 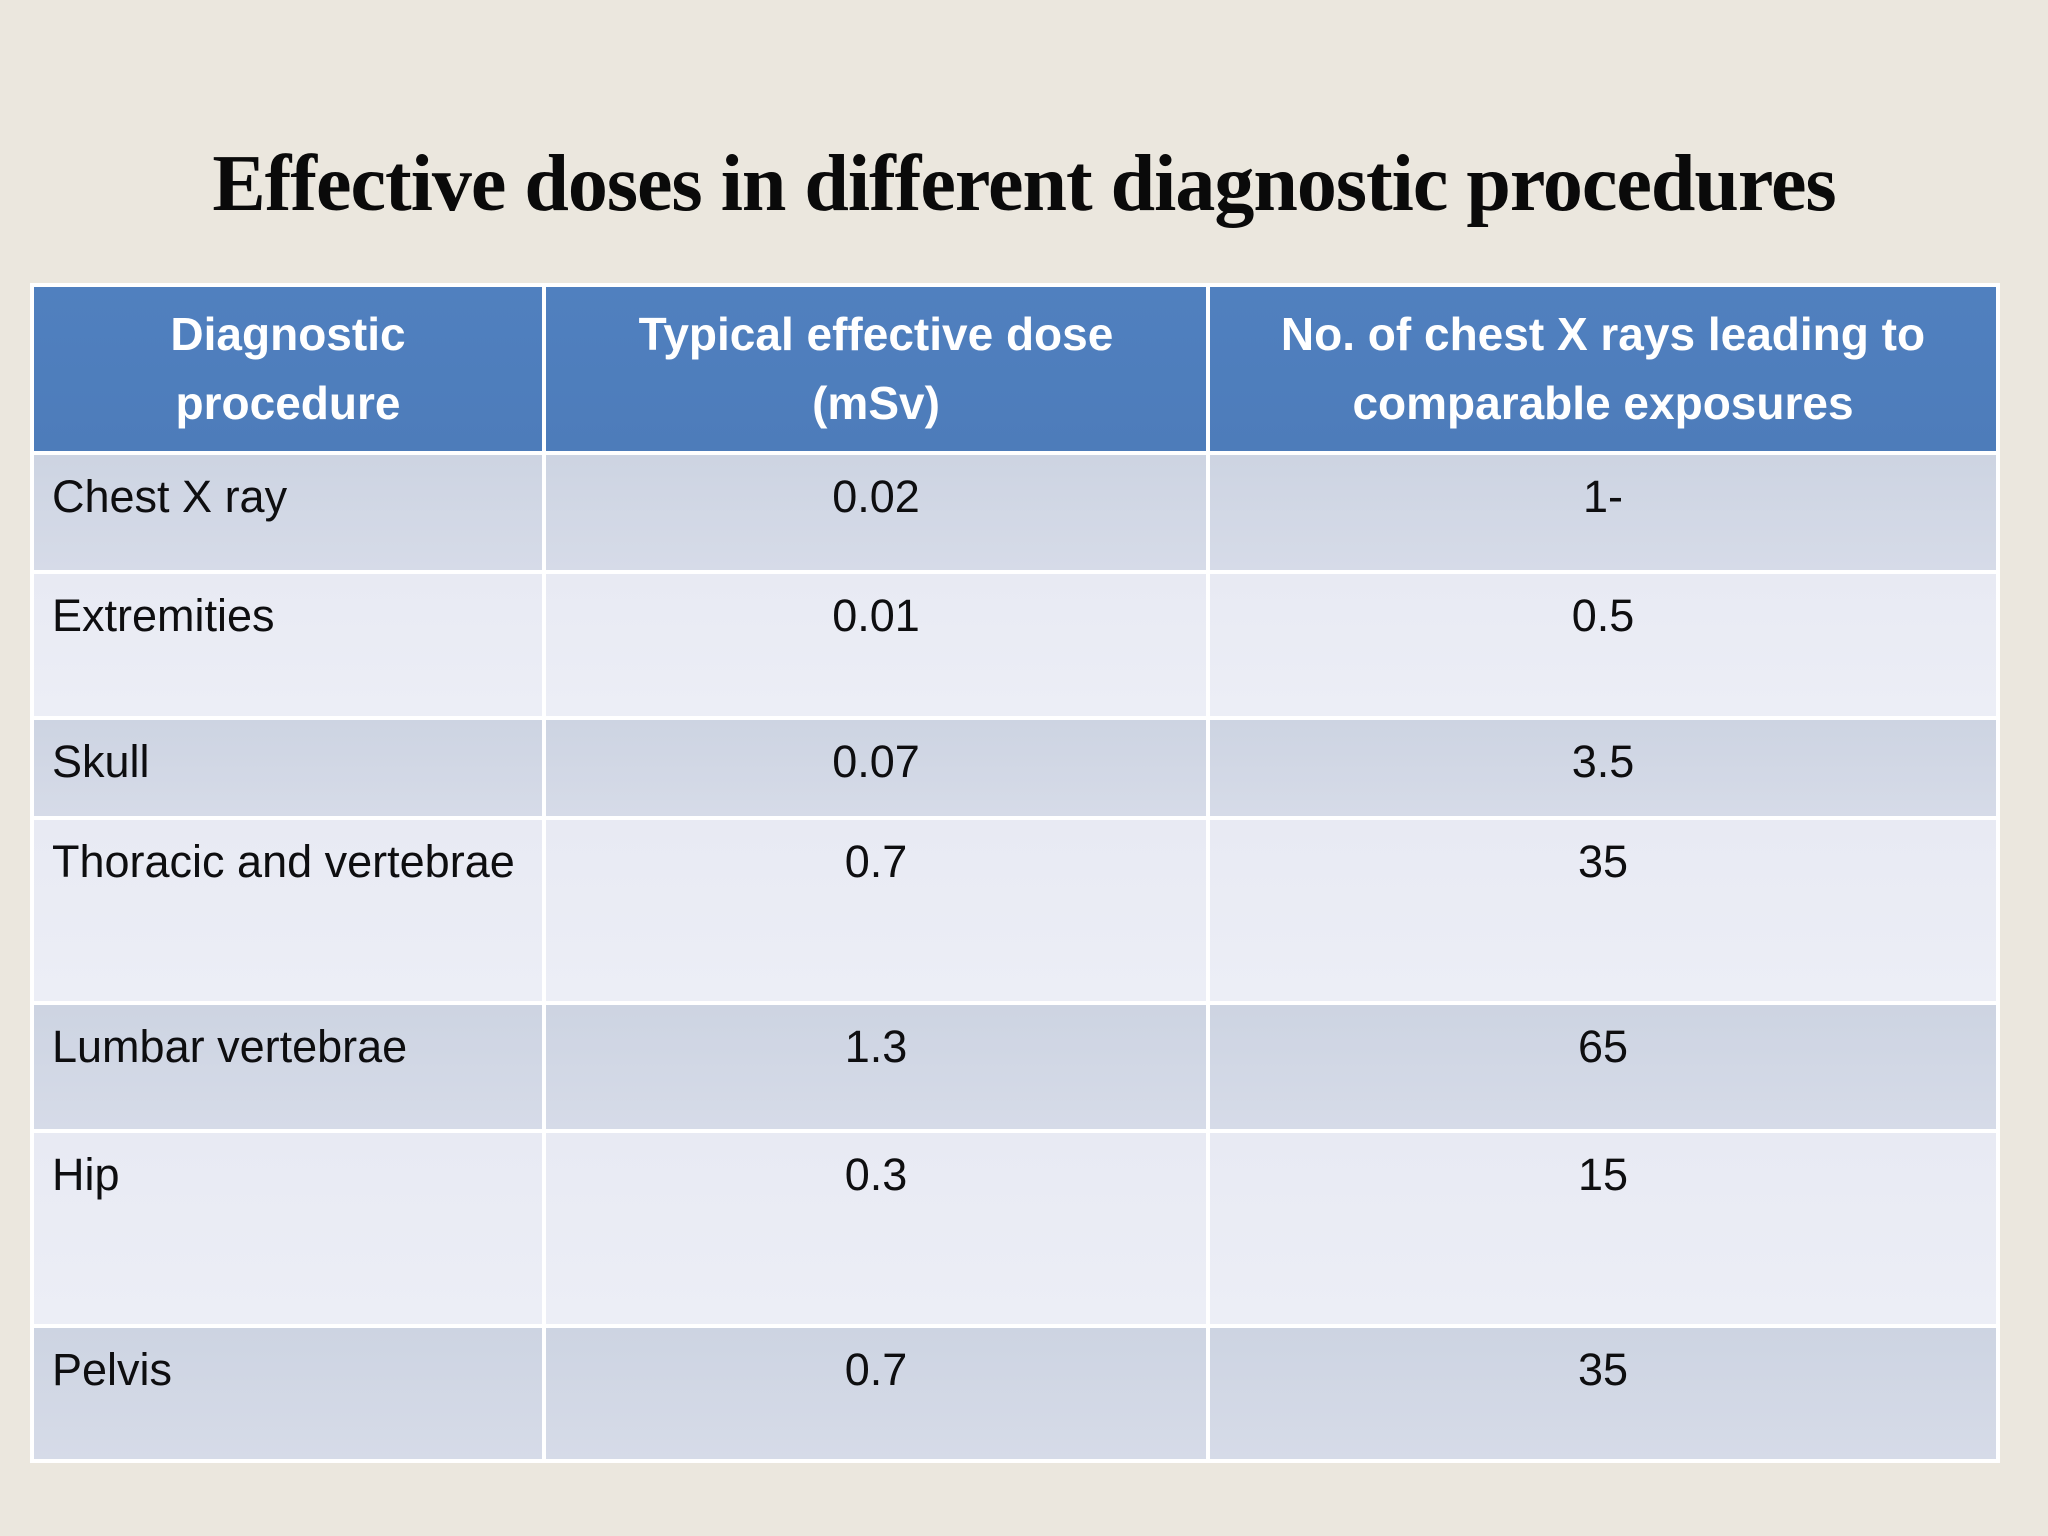 What do you see at coordinates (876, 1228) in the screenshot?
I see `dose-cell: 0.3` at bounding box center [876, 1228].